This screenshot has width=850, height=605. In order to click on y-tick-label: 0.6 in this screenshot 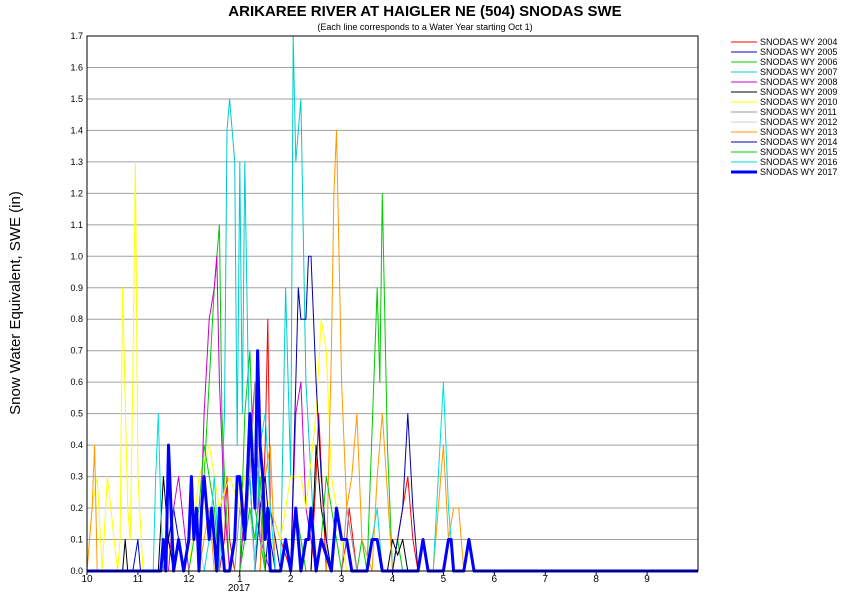, I will do `click(76, 382)`.